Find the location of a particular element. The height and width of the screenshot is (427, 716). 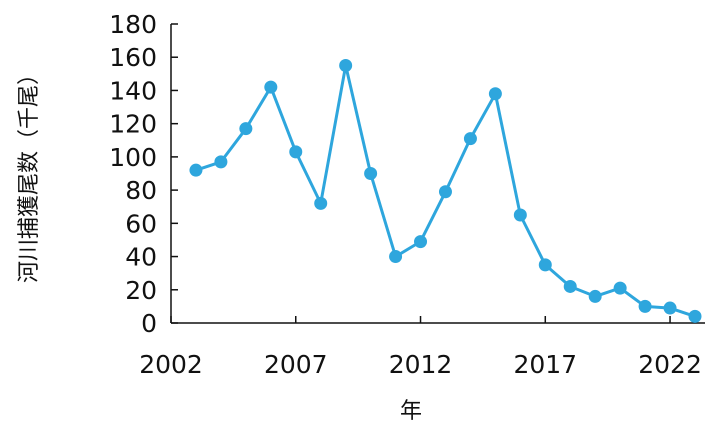

data-point-2013 is located at coordinates (445, 192).